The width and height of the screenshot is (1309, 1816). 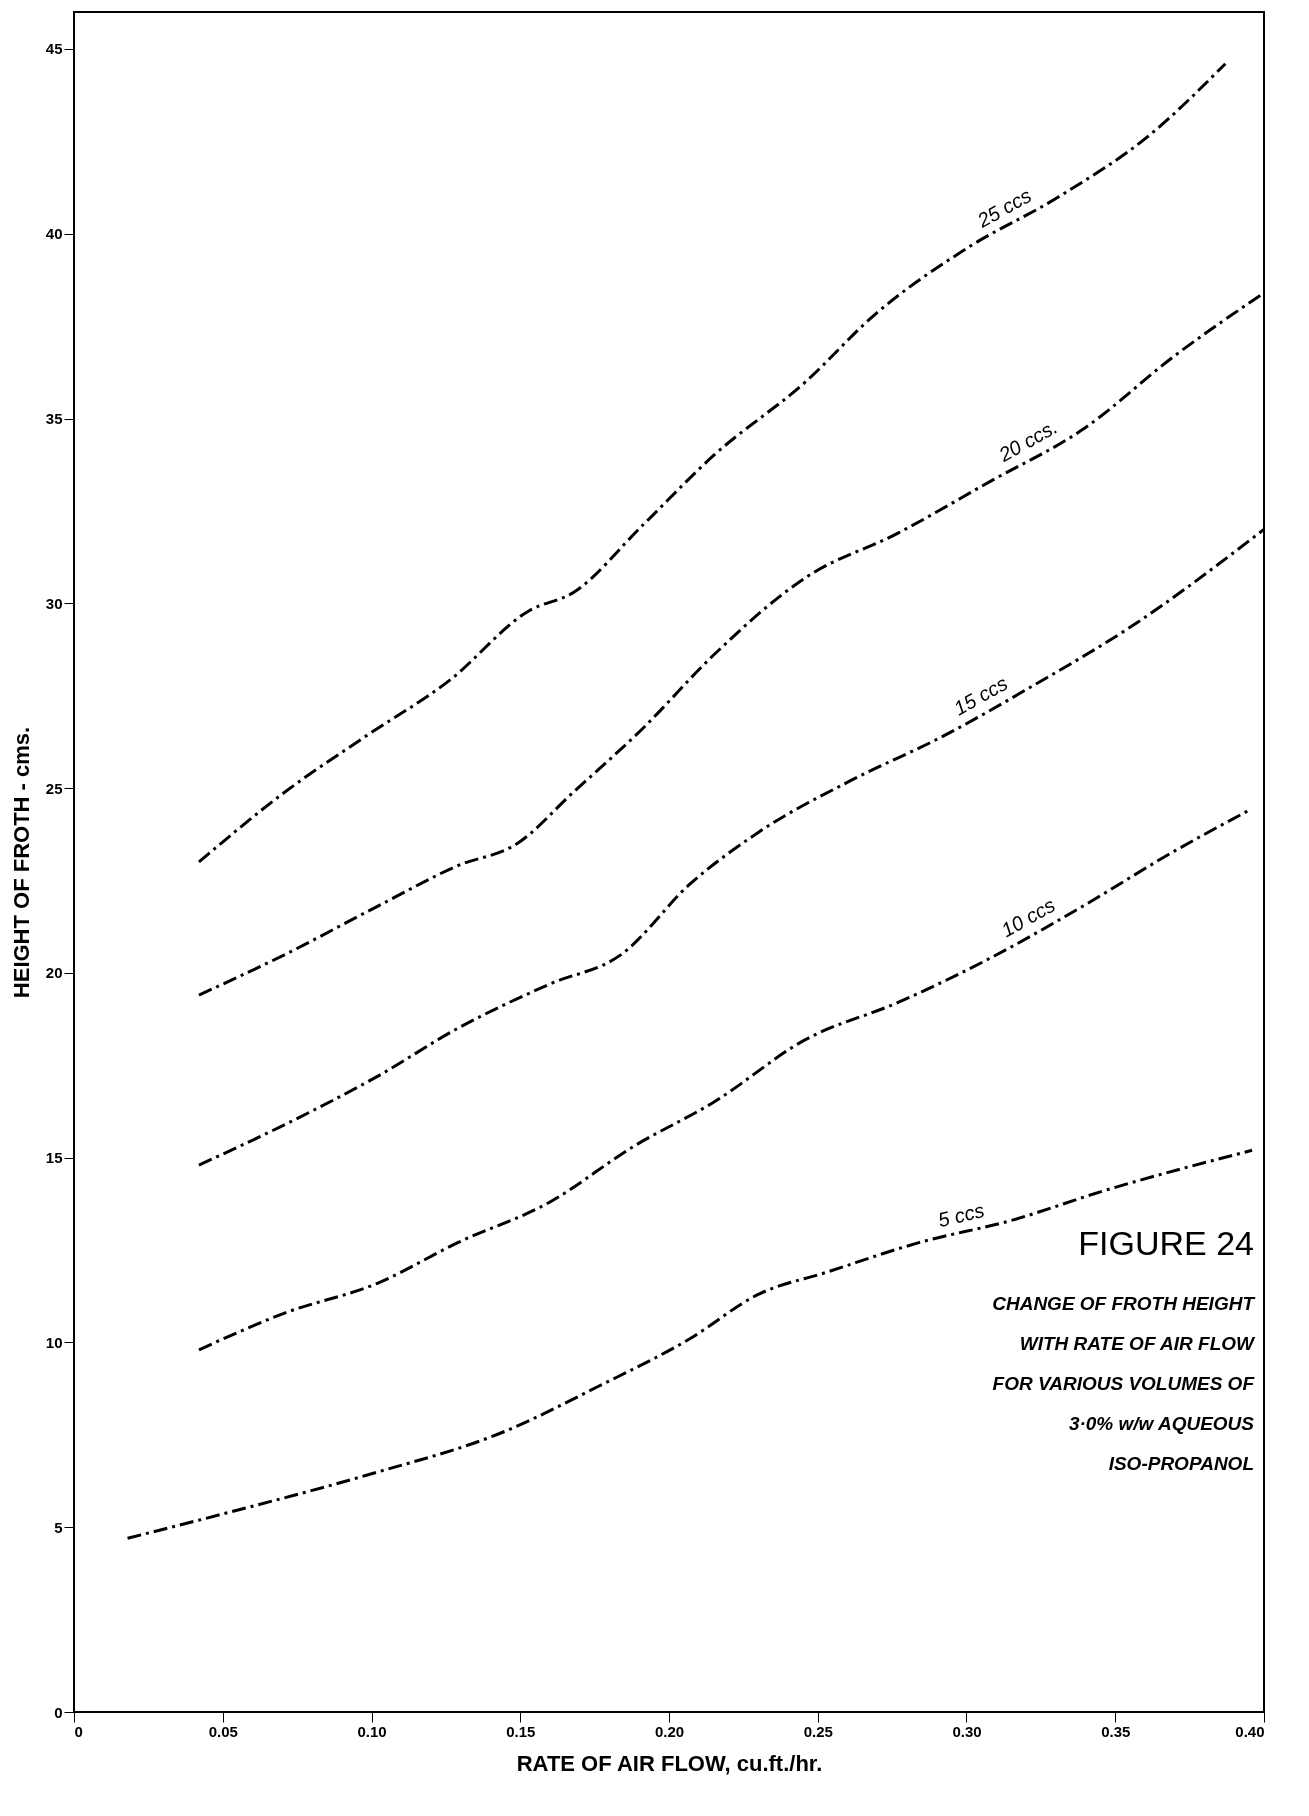 I want to click on y-axis-title: HEIGHT OF FROTH - cms., so click(x=21, y=862).